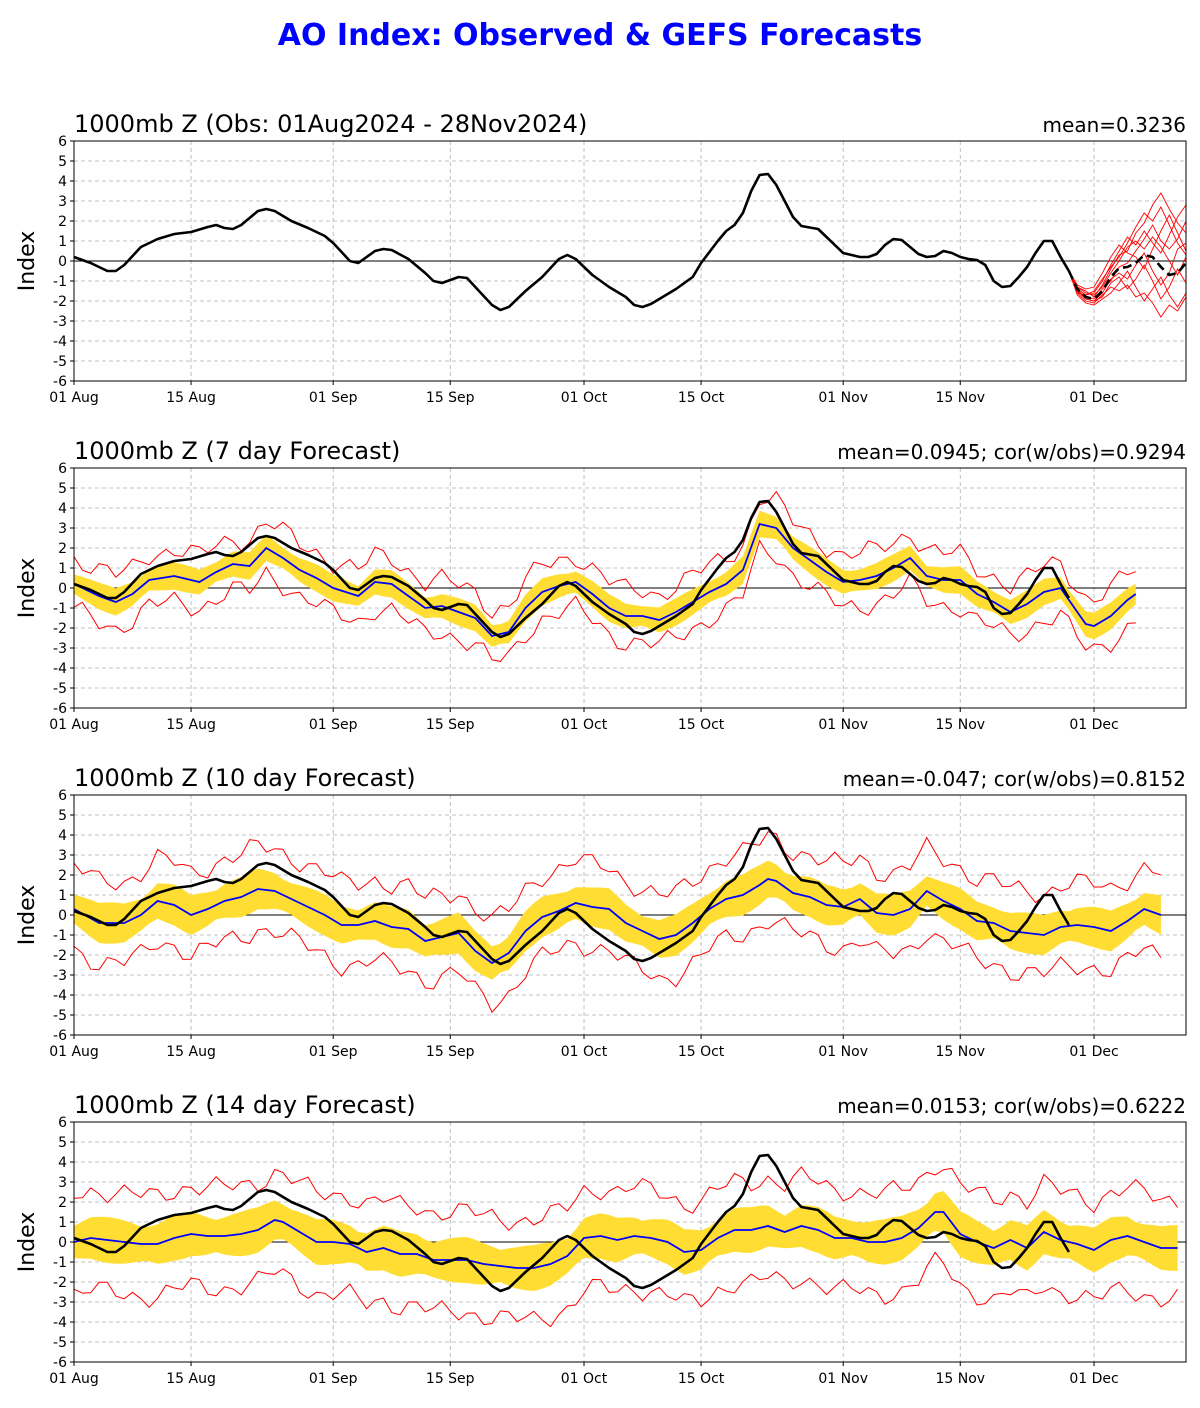  Describe the element at coordinates (626, 1289) in the screenshot. I see `ensemble-min-line` at that location.